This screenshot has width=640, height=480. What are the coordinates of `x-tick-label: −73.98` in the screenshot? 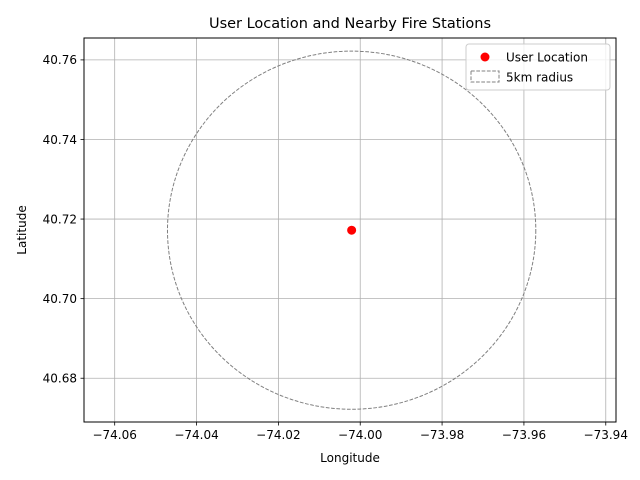 It's located at (442, 435).